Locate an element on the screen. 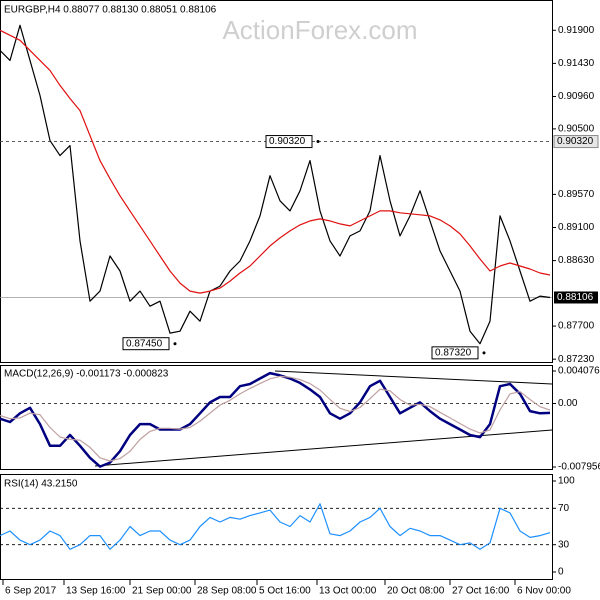 This screenshot has height=600, width=600. current-price-box is located at coordinates (576, 297).